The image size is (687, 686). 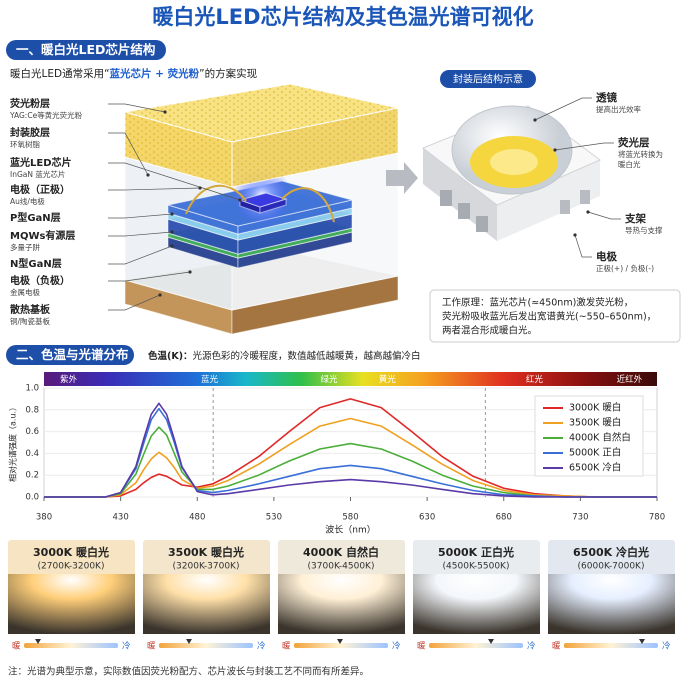 I want to click on title: 暖白光LED芯片结构及其色温光谱可视化, so click(x=342, y=17).